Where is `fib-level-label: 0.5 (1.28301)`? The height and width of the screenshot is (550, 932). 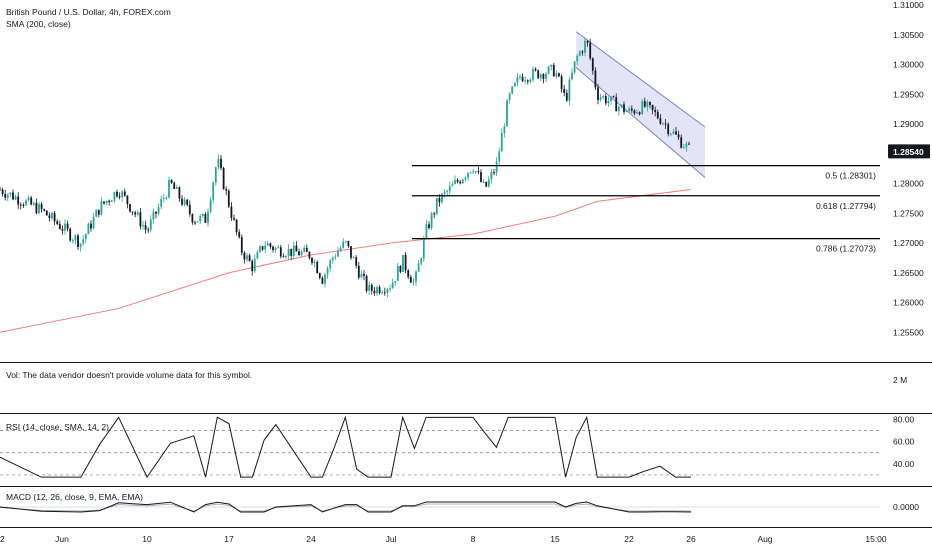
fib-level-label: 0.5 (1.28301) is located at coordinates (850, 176).